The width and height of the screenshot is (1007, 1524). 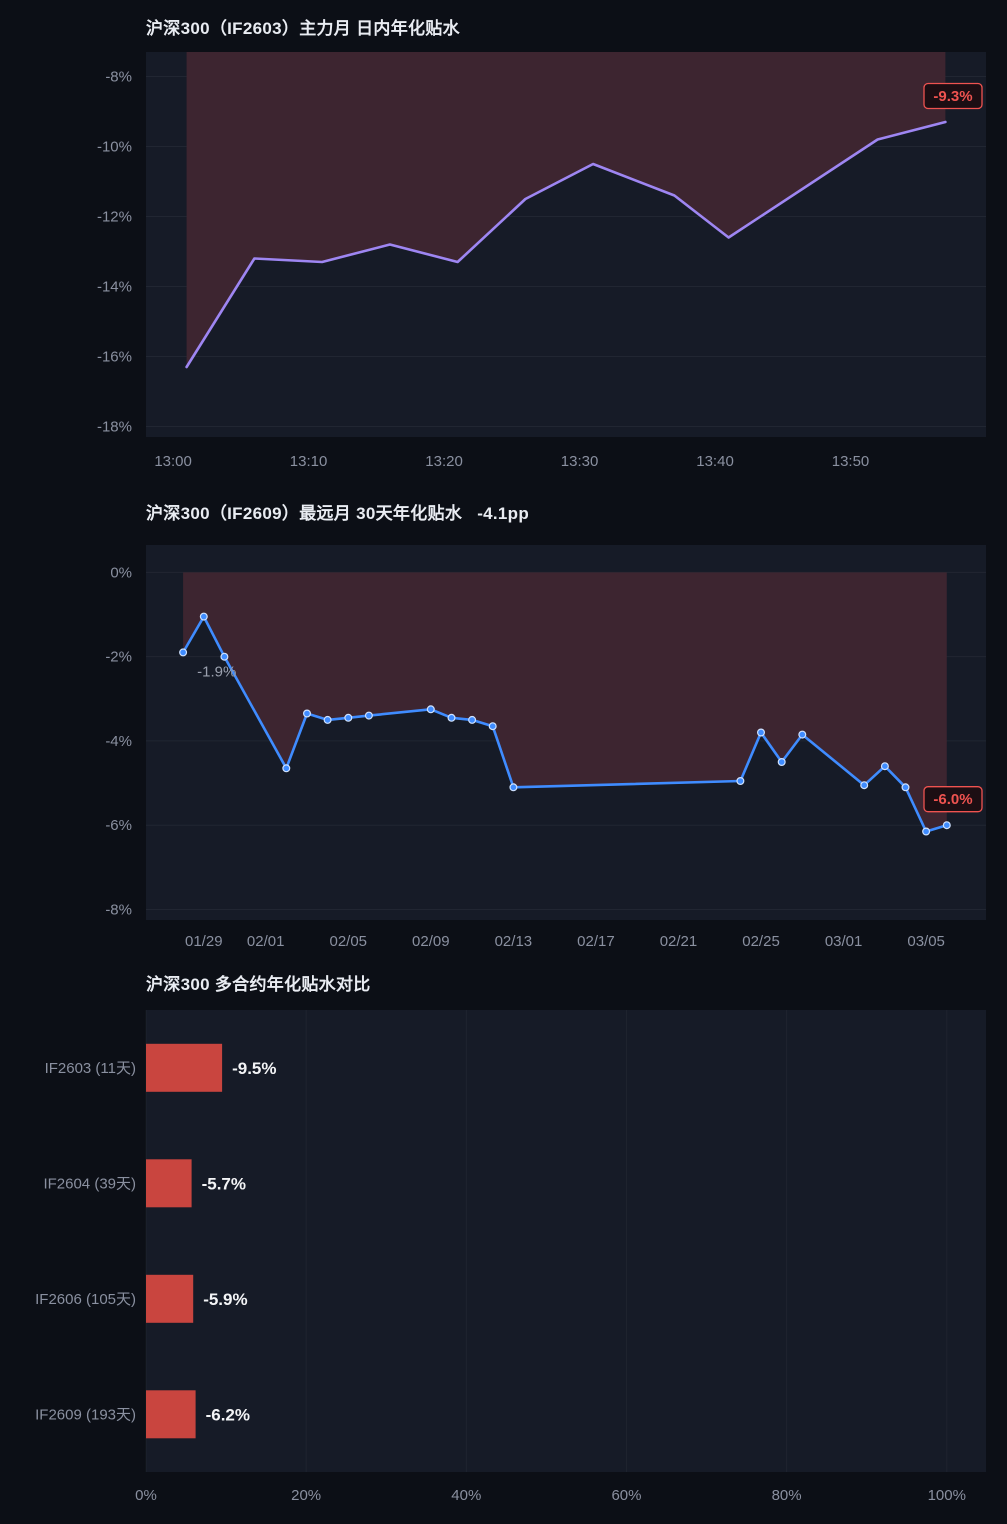 I want to click on x-tick-label: 60%, so click(x=626, y=1495).